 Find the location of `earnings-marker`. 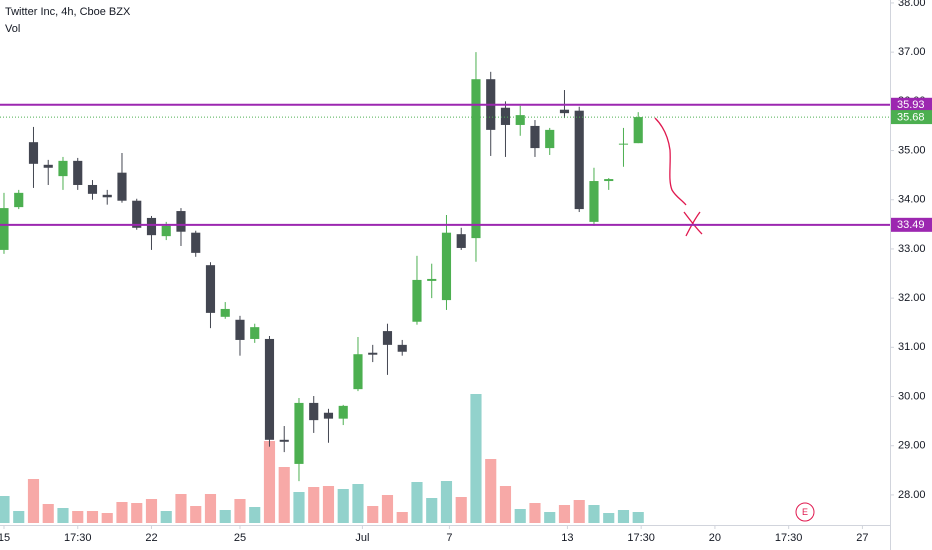

earnings-marker is located at coordinates (805, 512).